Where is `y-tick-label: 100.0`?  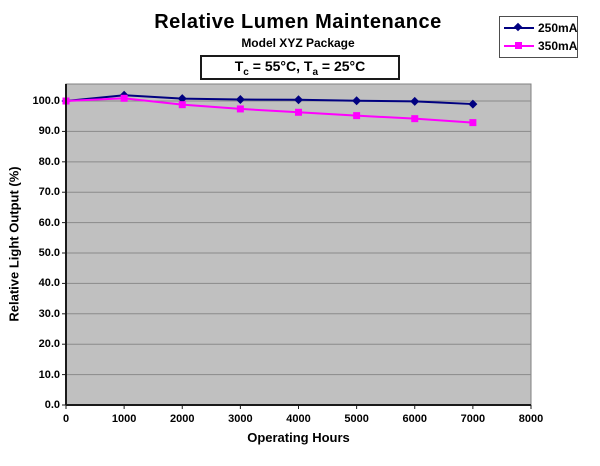 y-tick-label: 100.0 is located at coordinates (46, 101).